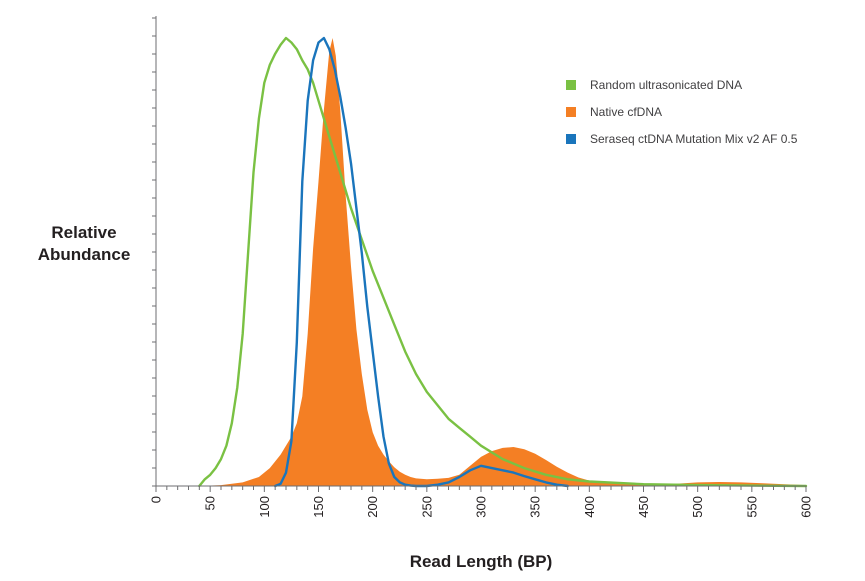 The image size is (865, 581). What do you see at coordinates (426, 507) in the screenshot?
I see `x-tick-label: 250` at bounding box center [426, 507].